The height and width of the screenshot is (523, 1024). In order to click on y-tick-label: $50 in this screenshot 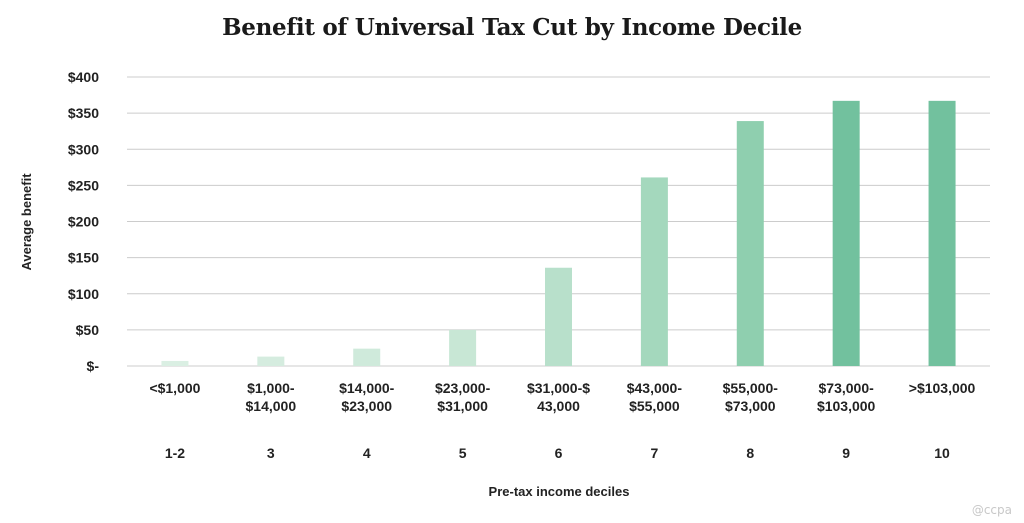, I will do `click(88, 330)`.